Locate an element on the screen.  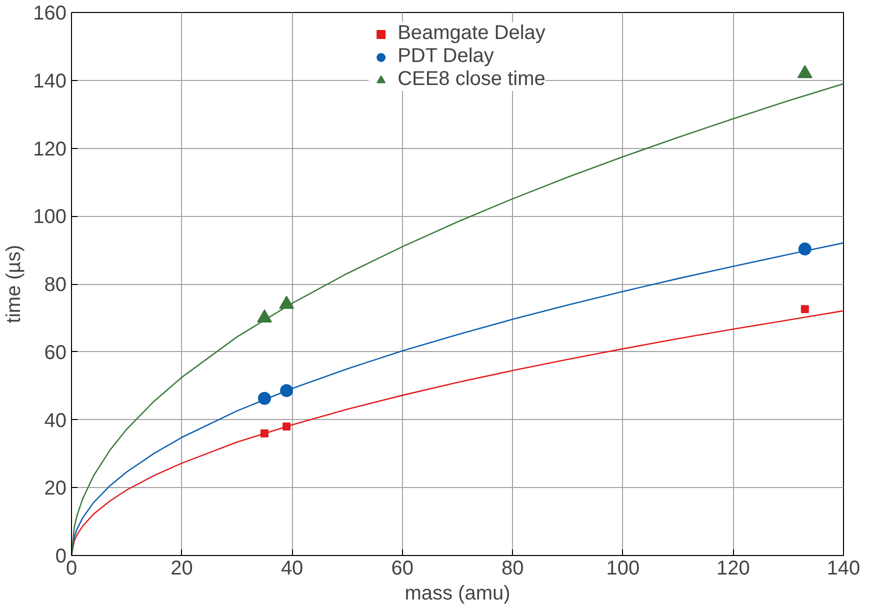
x-tick-label: 40 is located at coordinates (292, 569).